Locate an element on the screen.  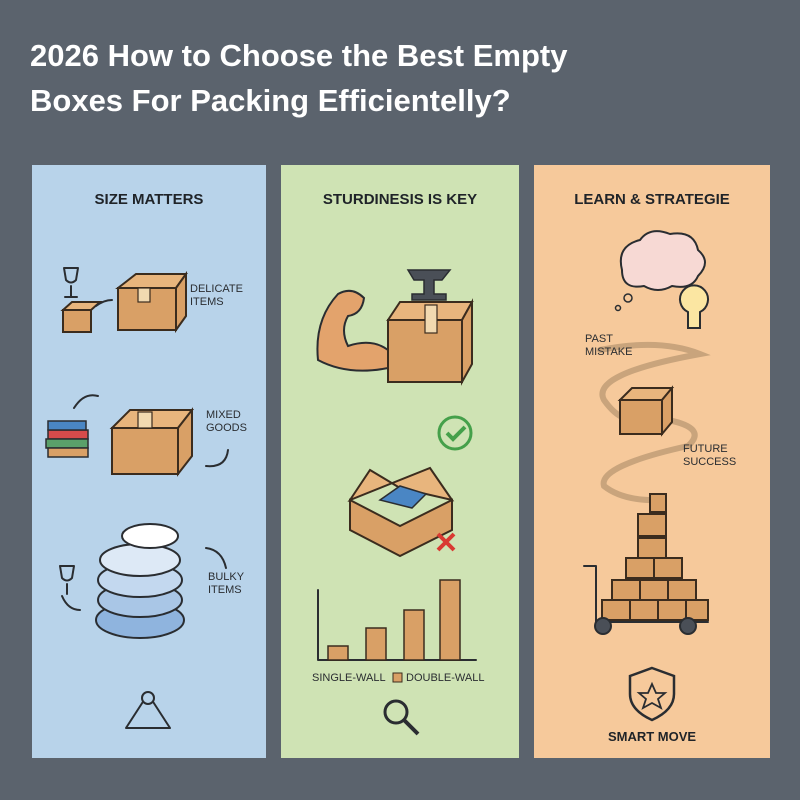
stack-icon is located at coordinates (646, 564).